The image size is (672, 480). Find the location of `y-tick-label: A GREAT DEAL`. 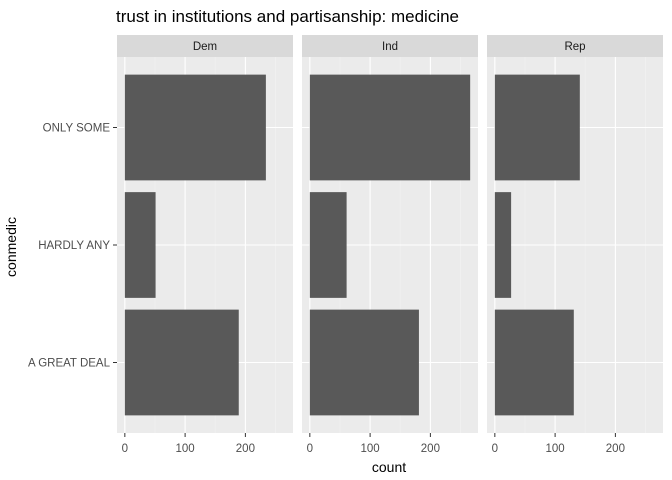

y-tick-label: A GREAT DEAL is located at coordinates (69, 364).